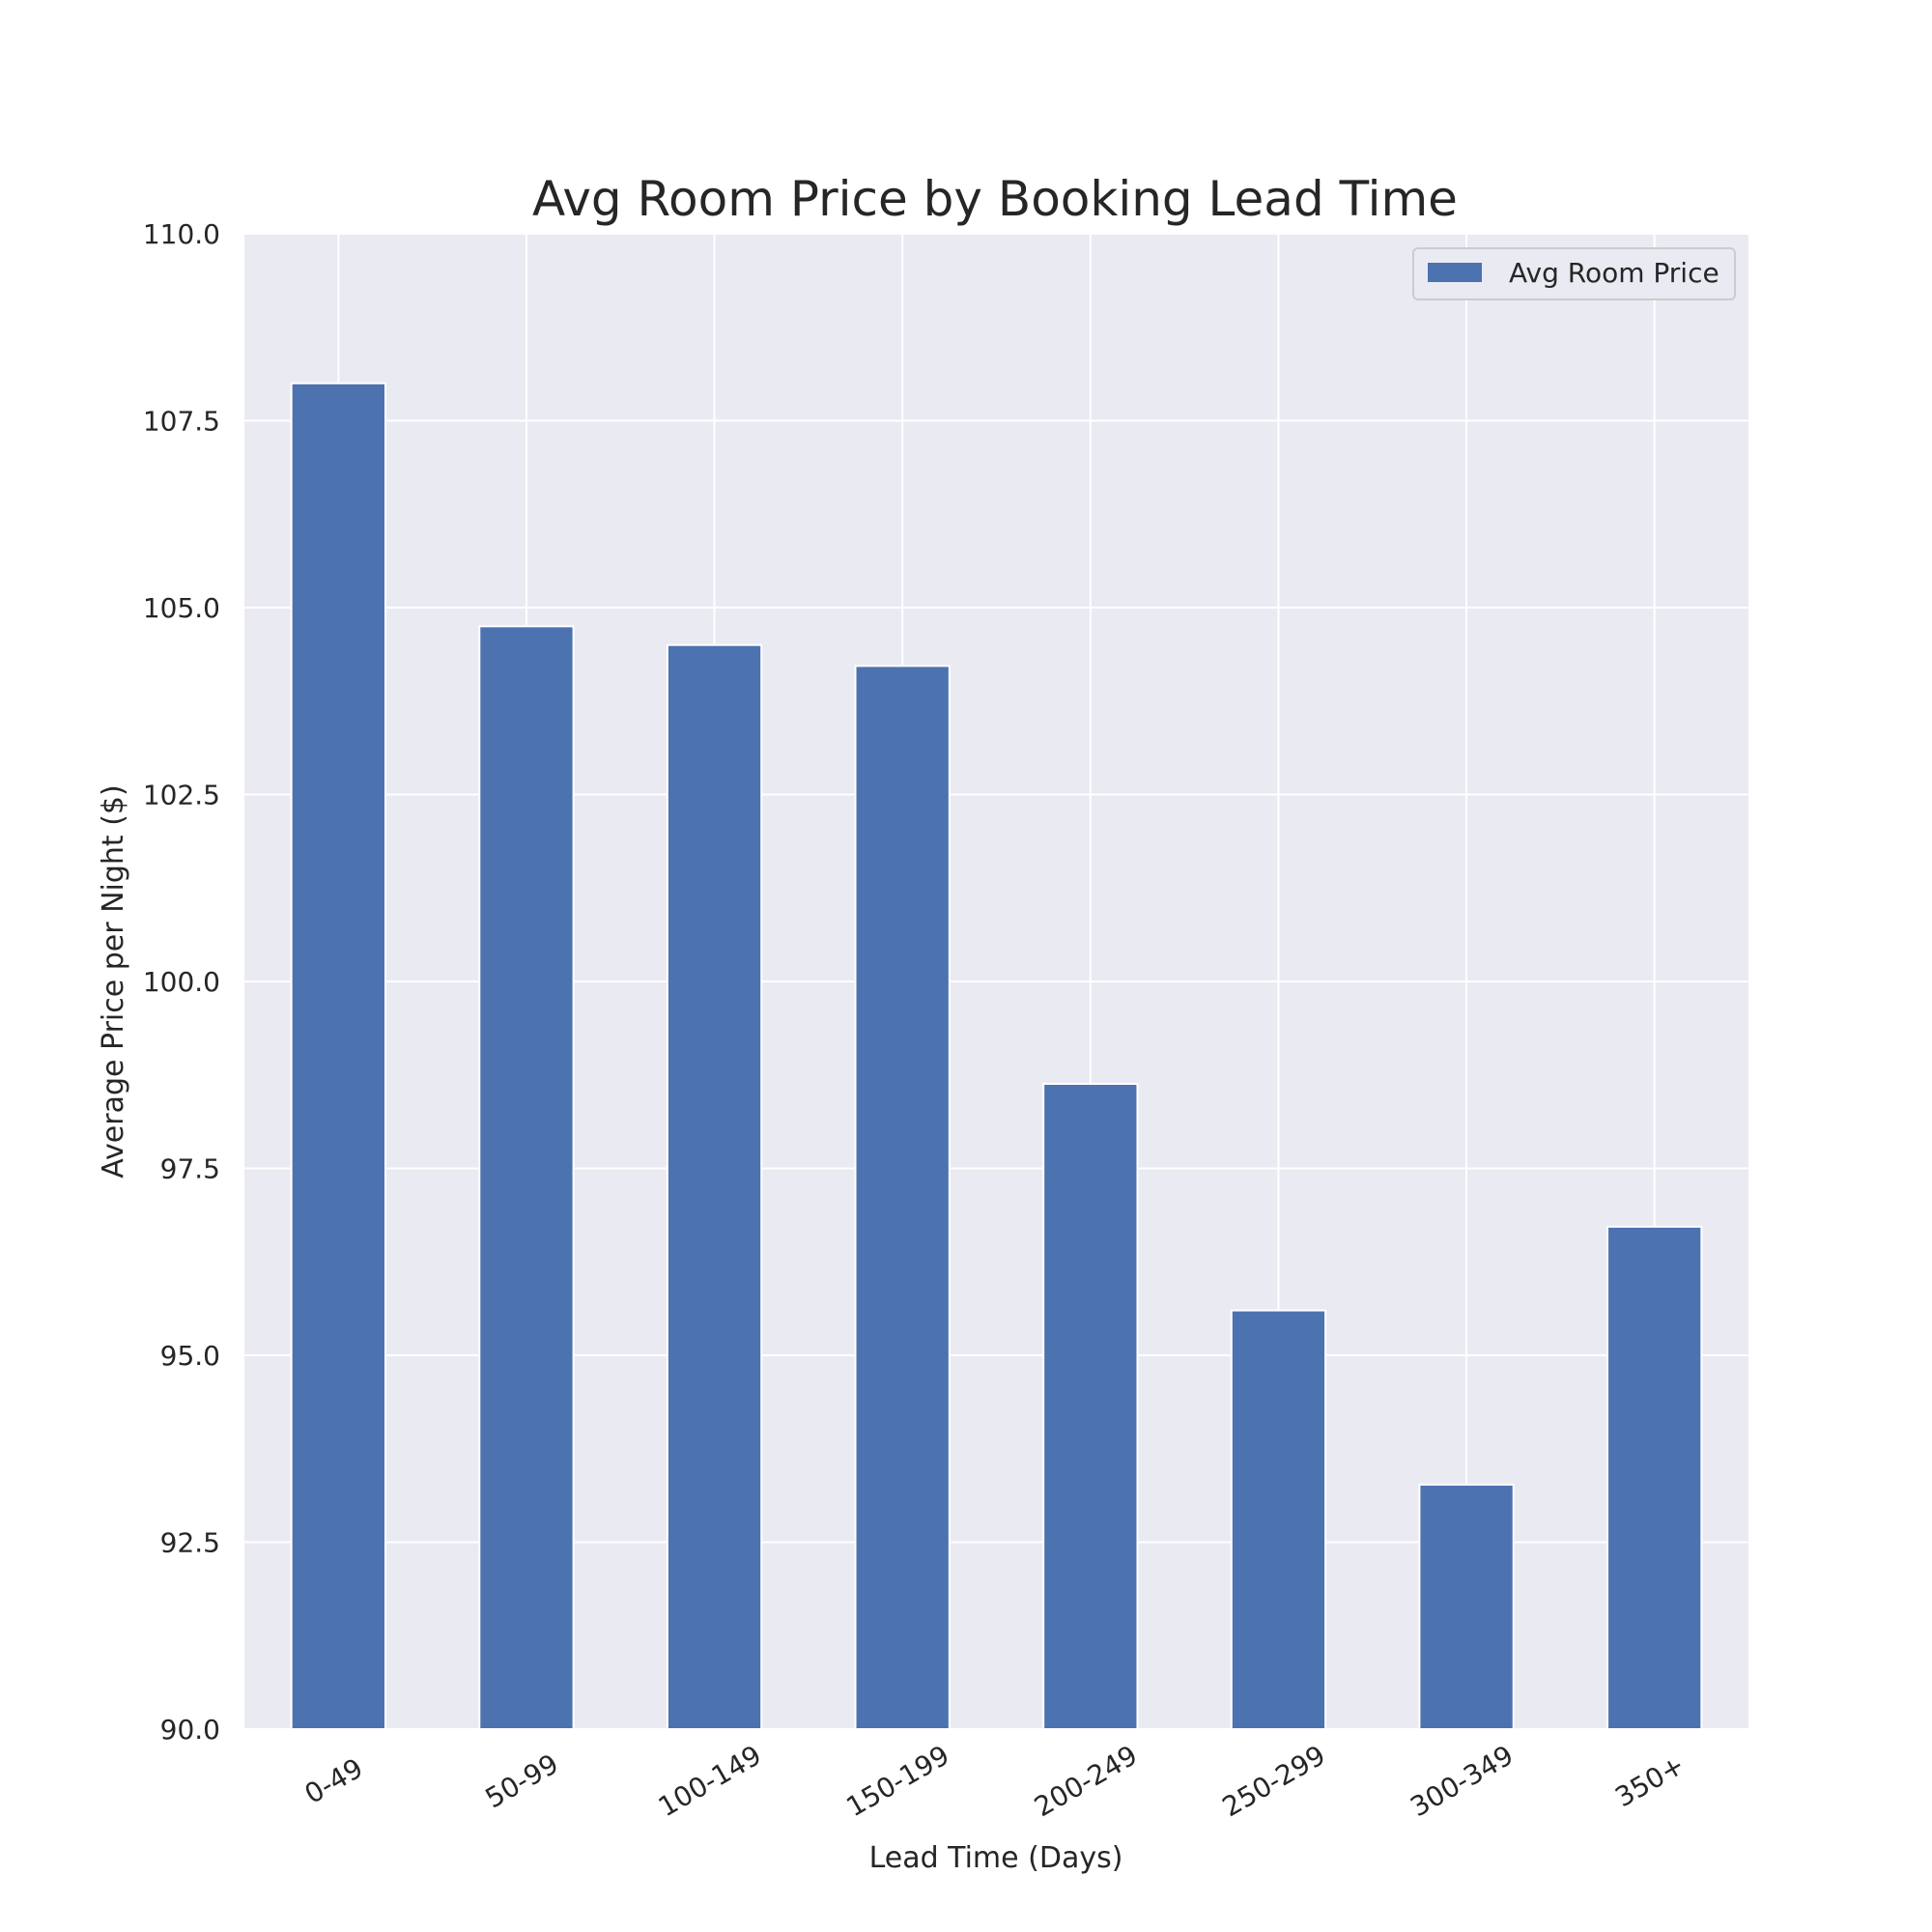 This screenshot has width=1932, height=1932. I want to click on y-tick-label: 100.0, so click(181, 982).